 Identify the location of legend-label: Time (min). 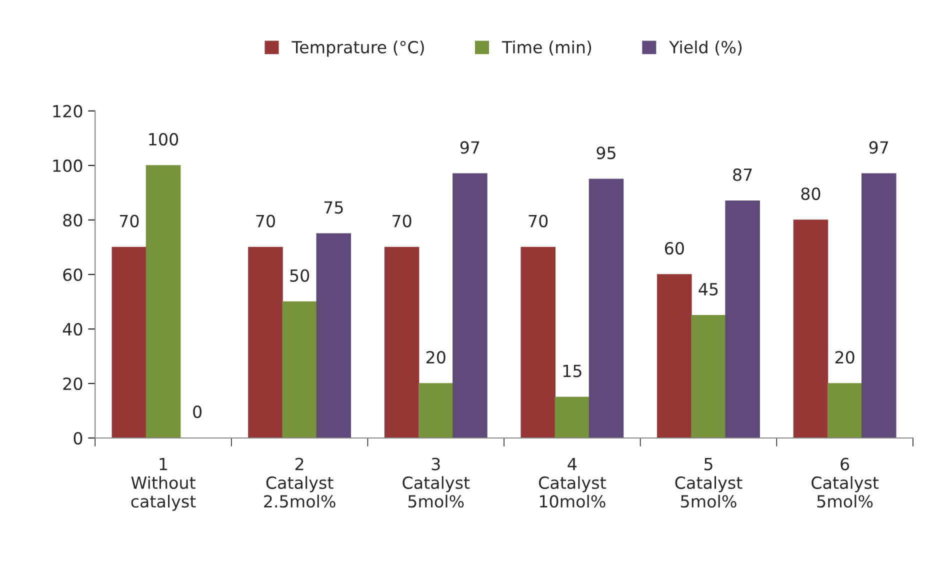
(547, 48).